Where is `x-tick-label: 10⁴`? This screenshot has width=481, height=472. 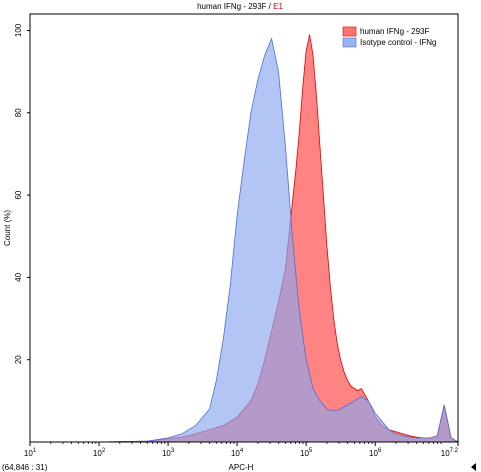 x-tick-label: 10⁴ is located at coordinates (237, 453).